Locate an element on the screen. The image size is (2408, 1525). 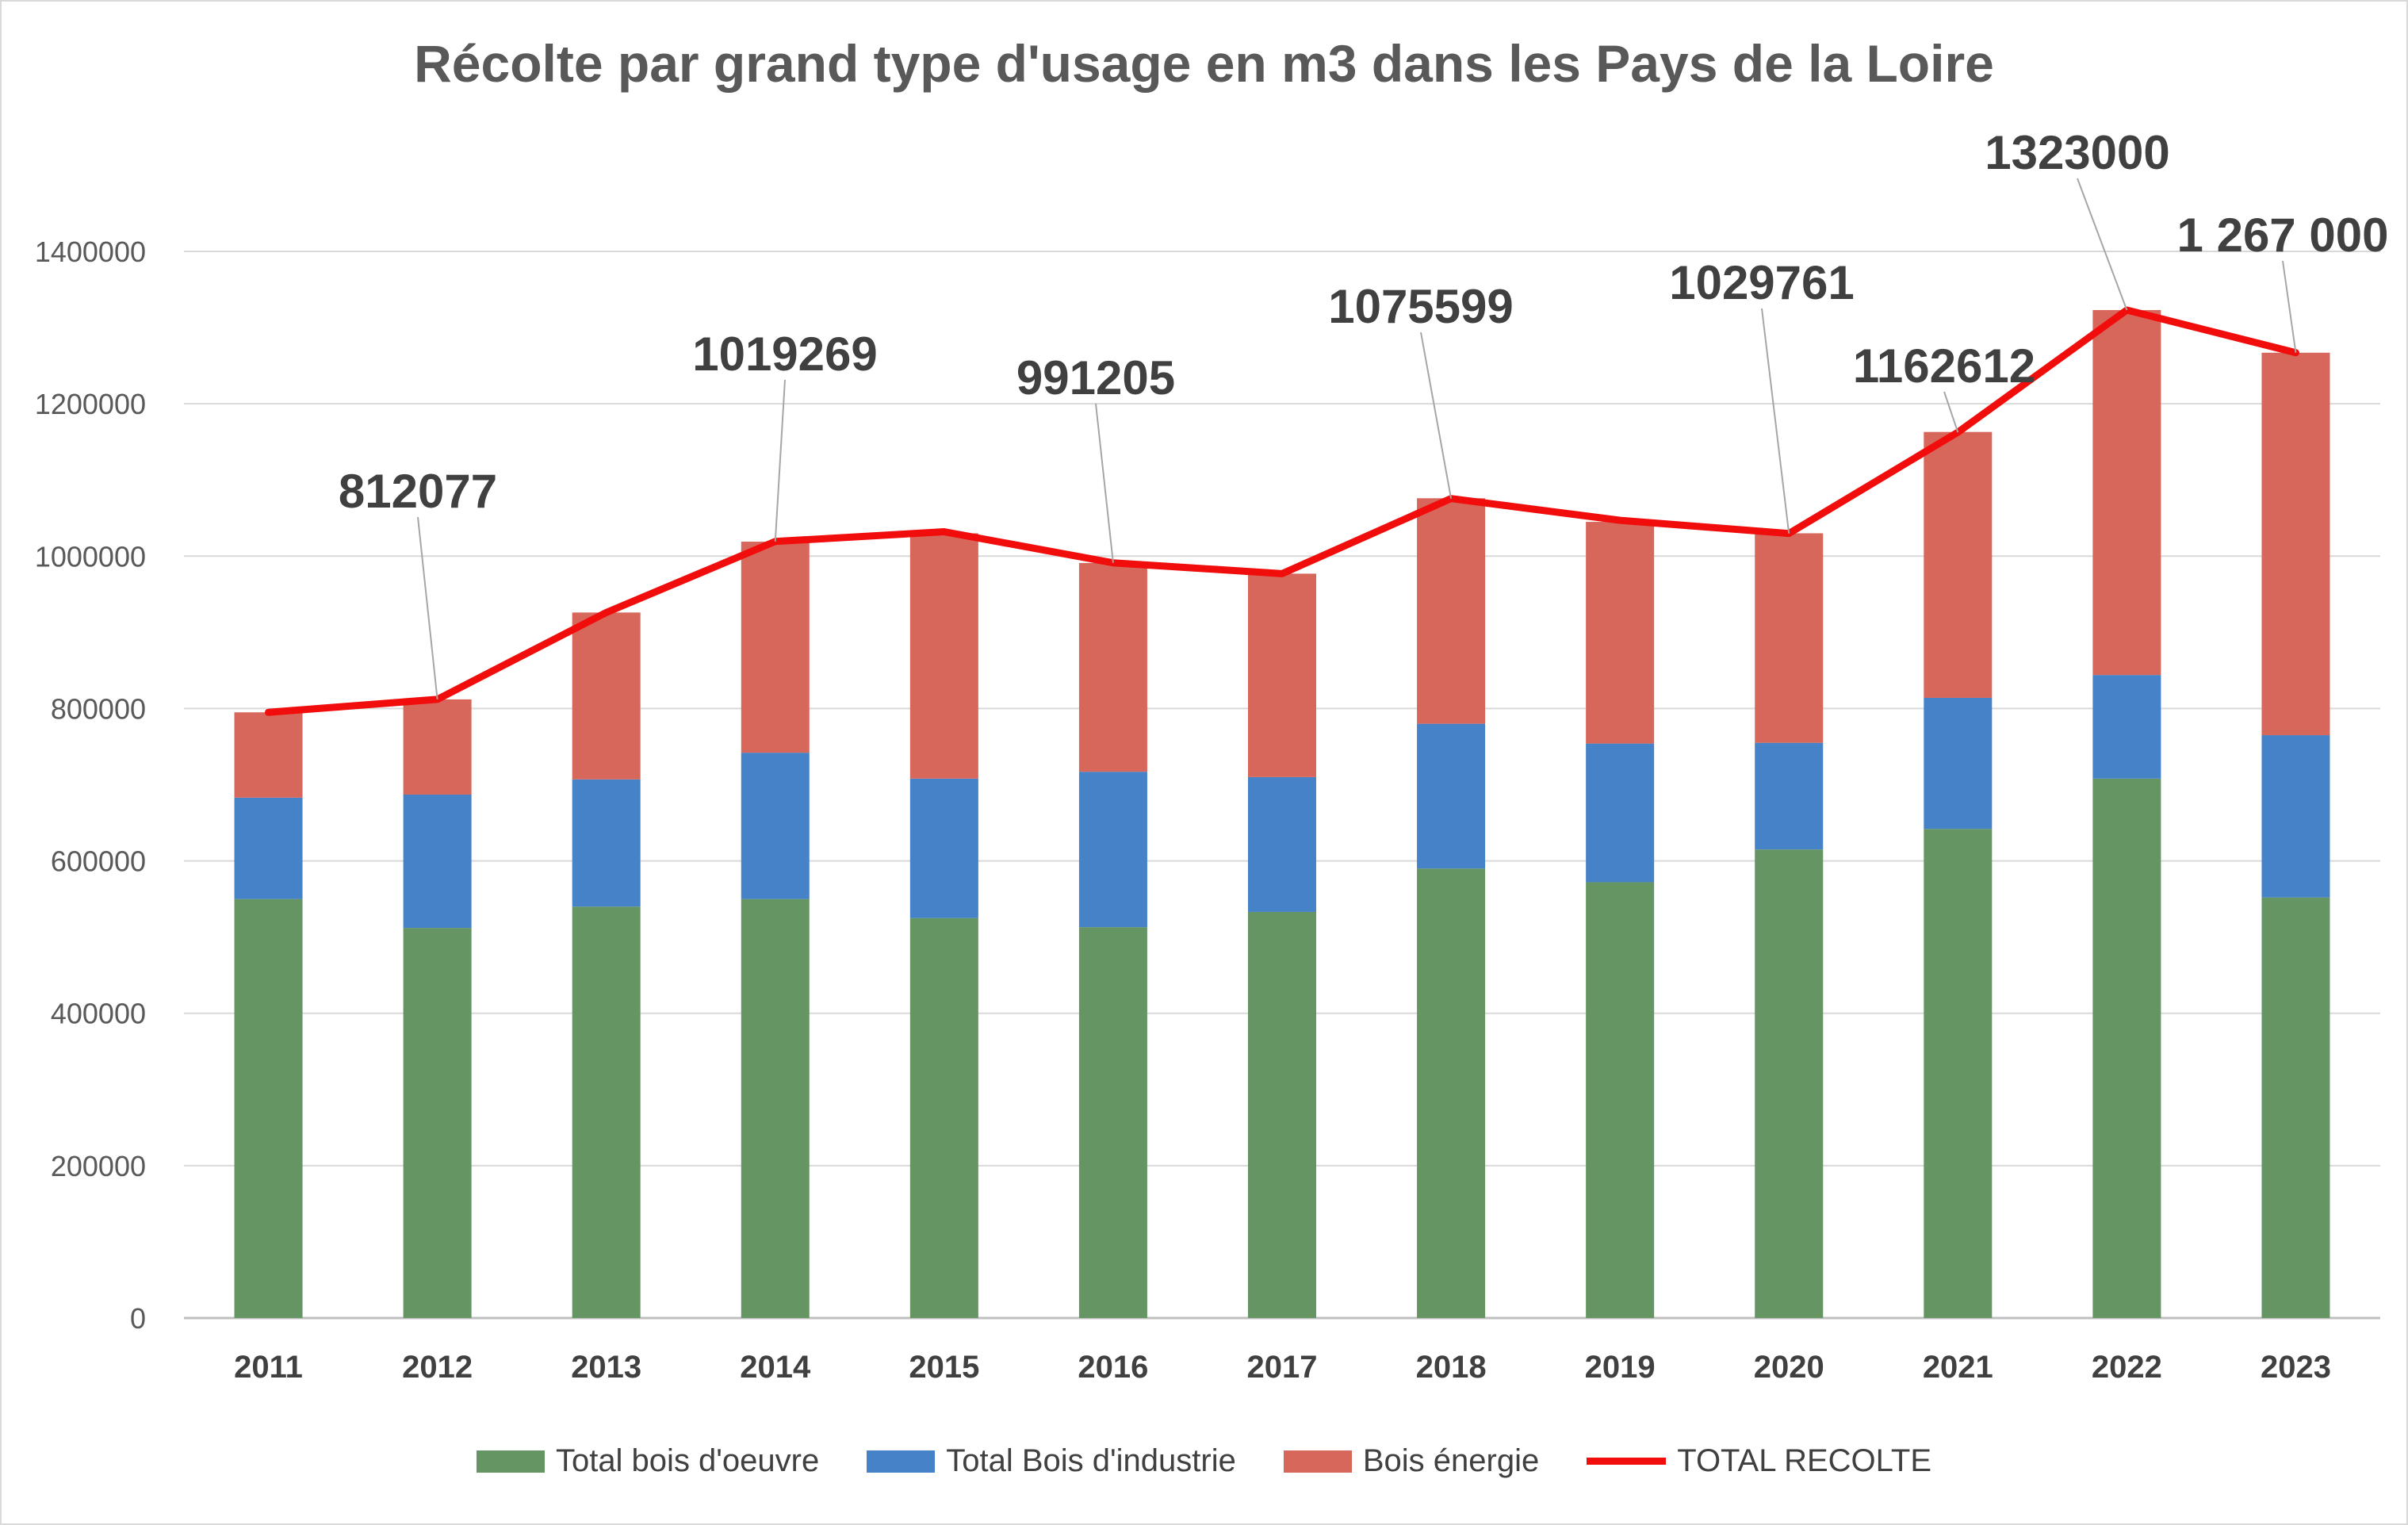
data-label: 812077 is located at coordinates (418, 492).